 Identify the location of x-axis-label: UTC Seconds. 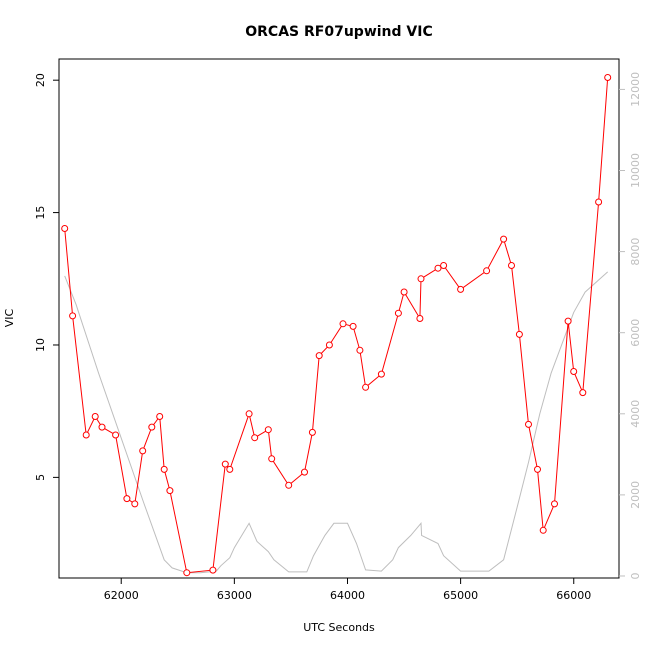
(339, 627).